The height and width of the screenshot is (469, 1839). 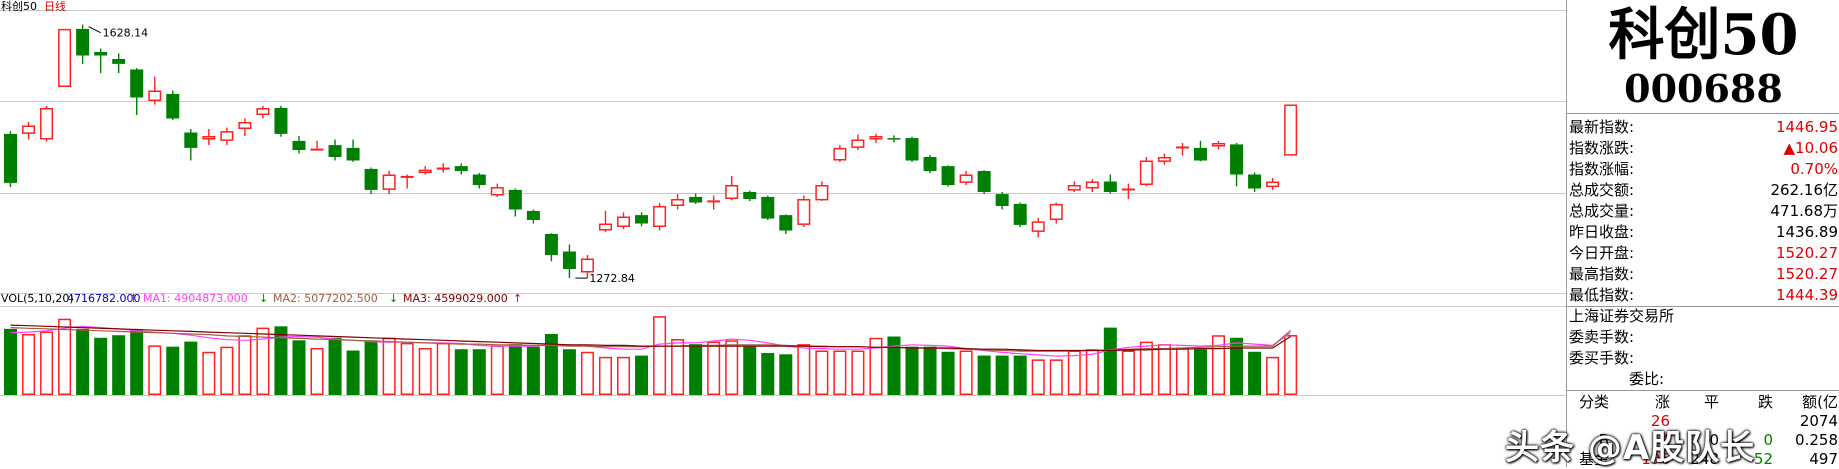 What do you see at coordinates (1593, 402) in the screenshot?
I see `table-header: 分类` at bounding box center [1593, 402].